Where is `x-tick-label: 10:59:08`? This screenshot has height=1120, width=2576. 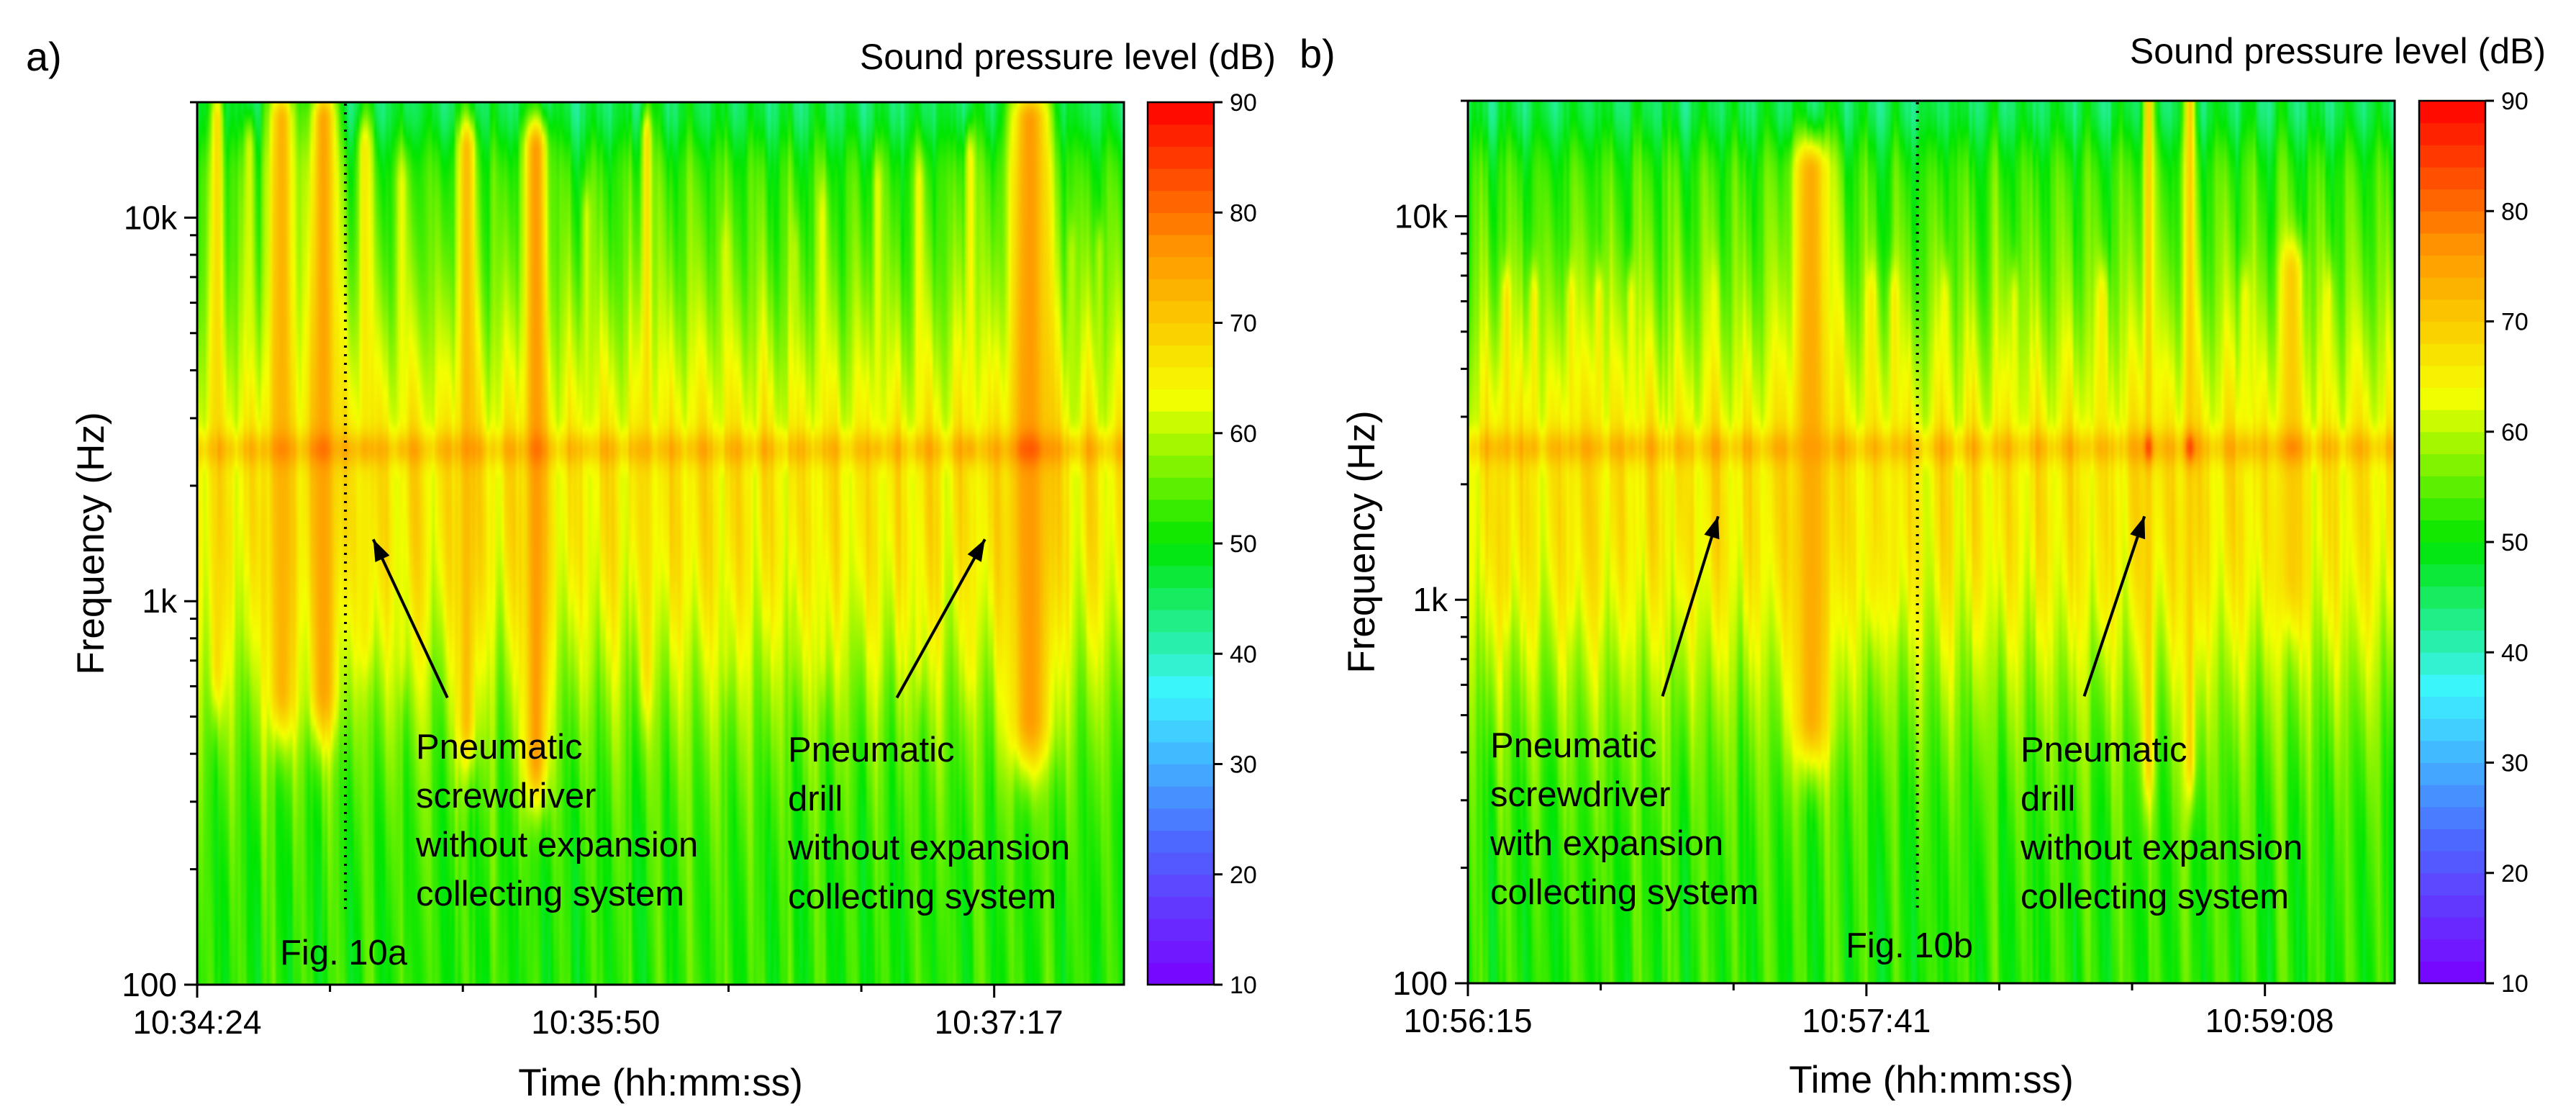 x-tick-label: 10:59:08 is located at coordinates (2269, 1020).